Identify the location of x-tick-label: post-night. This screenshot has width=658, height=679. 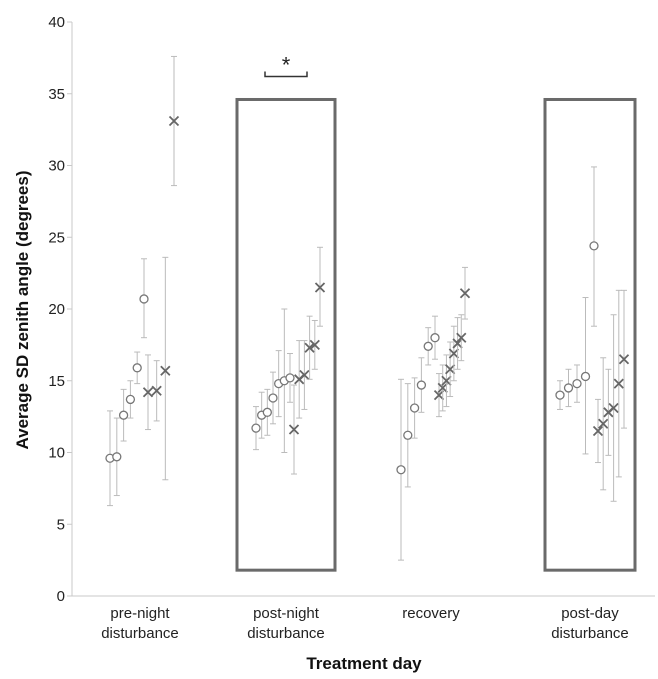
(286, 613).